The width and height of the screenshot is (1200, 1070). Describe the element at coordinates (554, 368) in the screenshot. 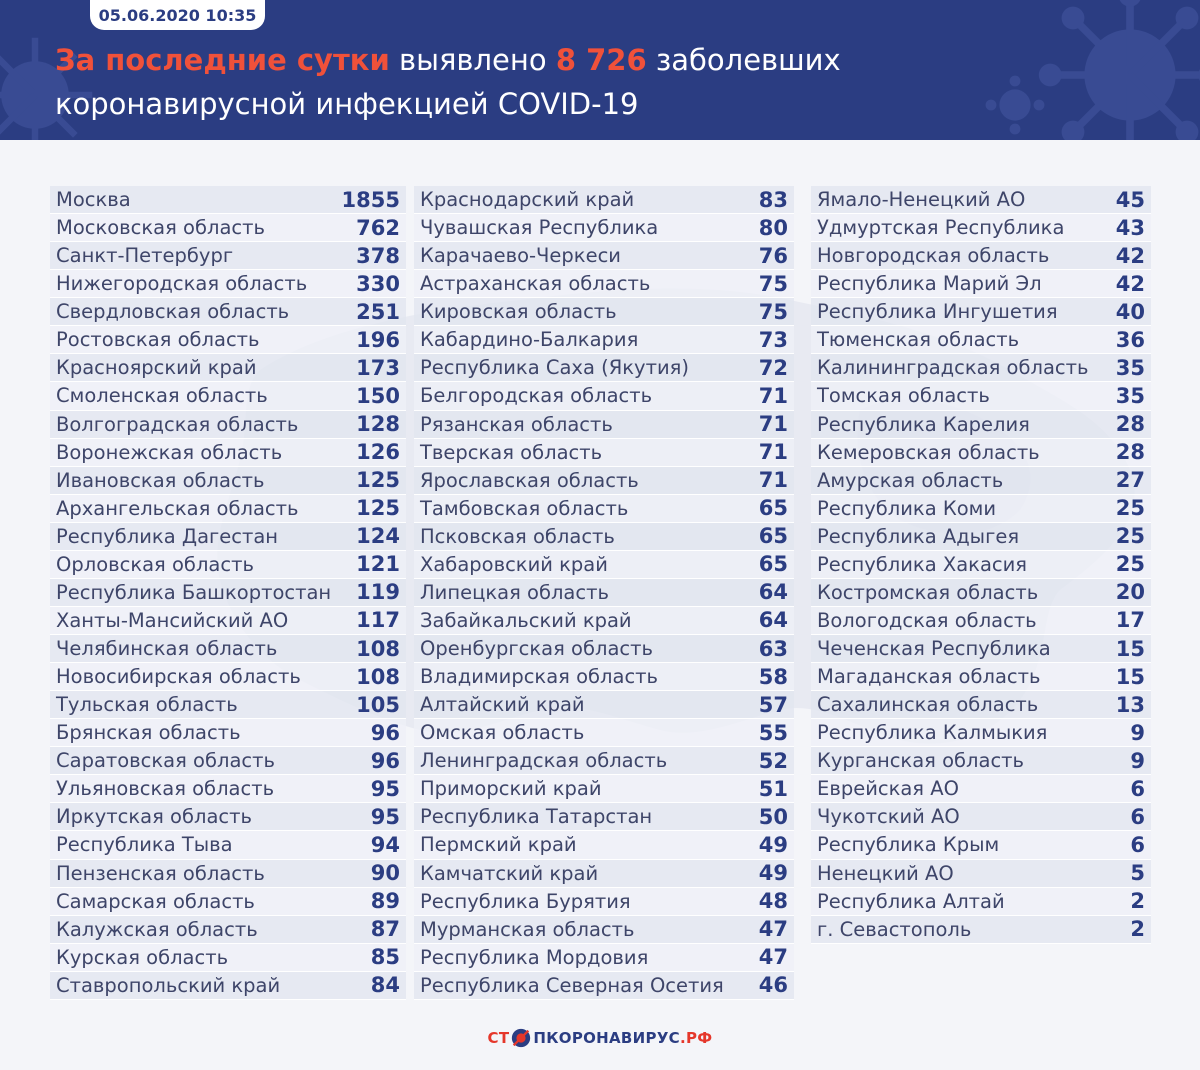

I see `region-name: Республика Саха (Якутия)` at that location.